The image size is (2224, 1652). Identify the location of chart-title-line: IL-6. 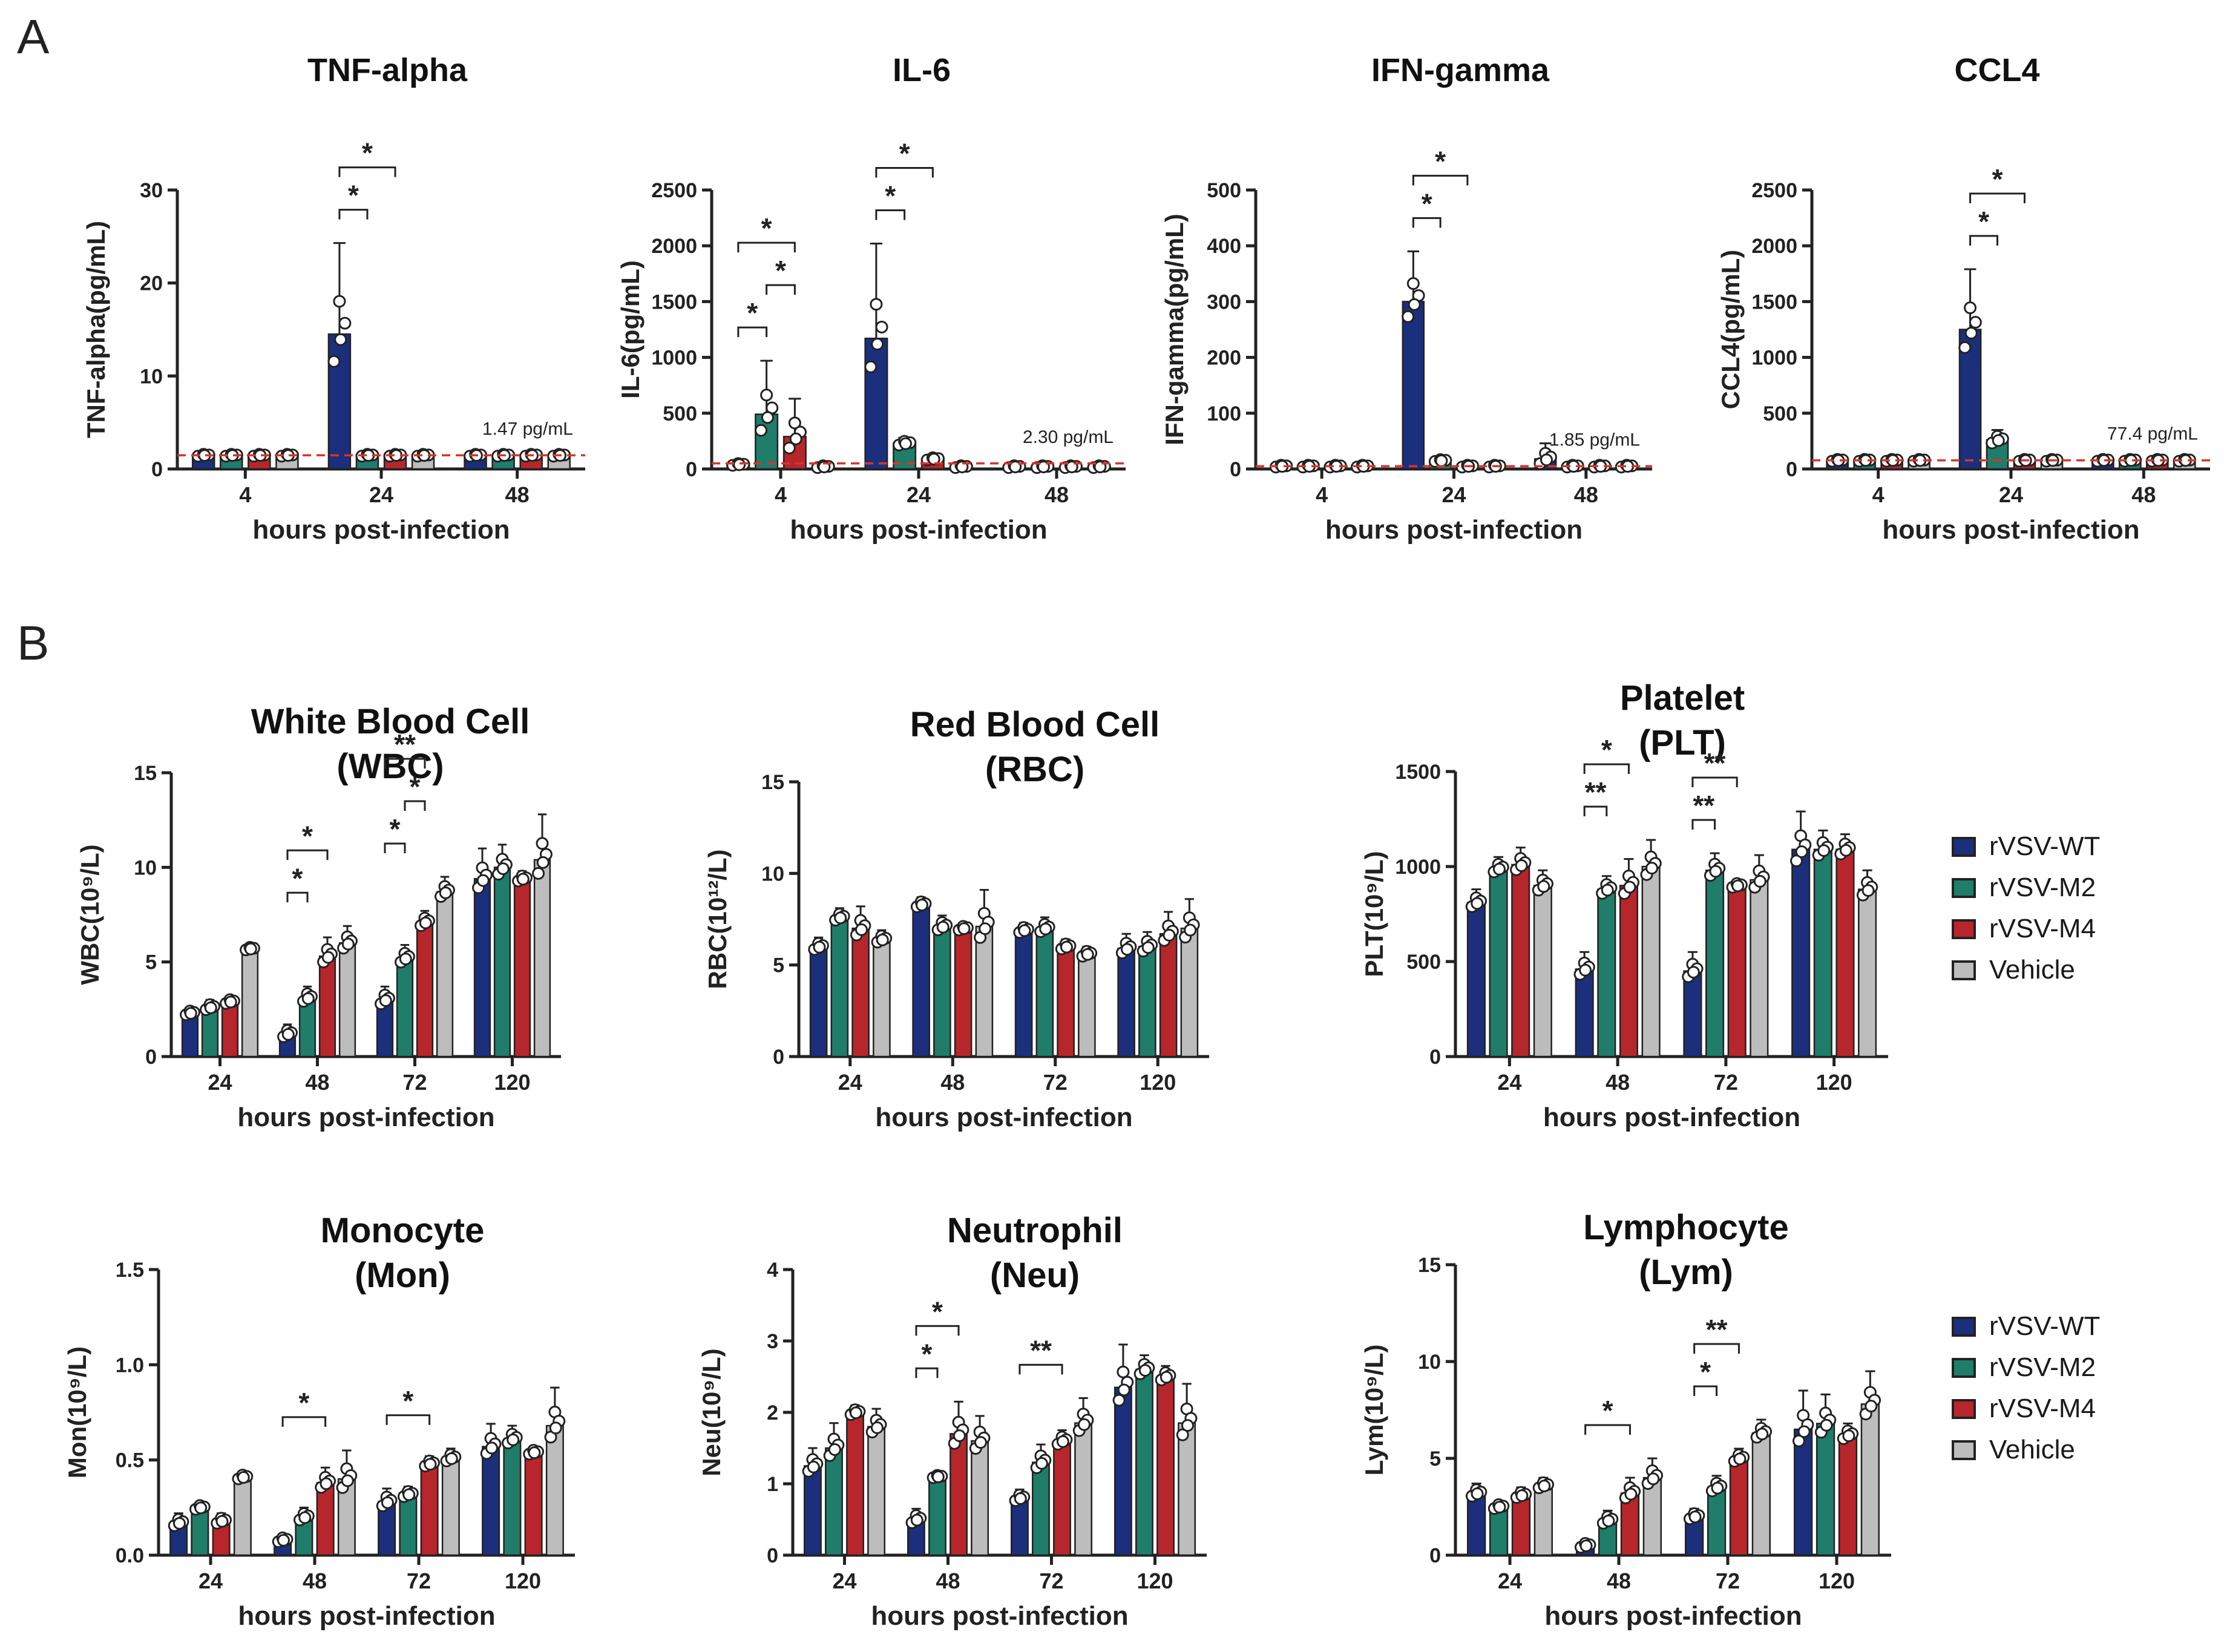
(922, 70).